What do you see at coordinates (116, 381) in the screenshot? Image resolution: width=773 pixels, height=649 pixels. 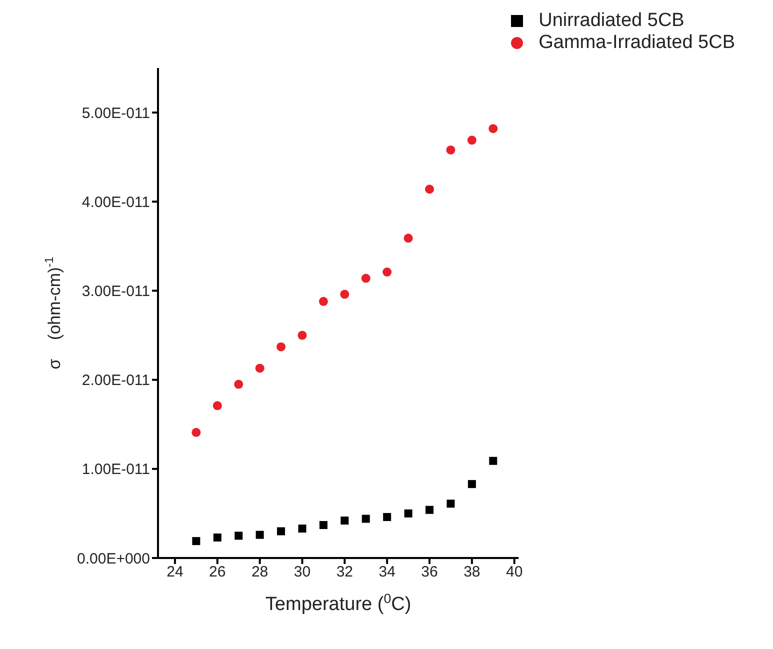 I see `y-tick-label: 2.00E-011` at bounding box center [116, 381].